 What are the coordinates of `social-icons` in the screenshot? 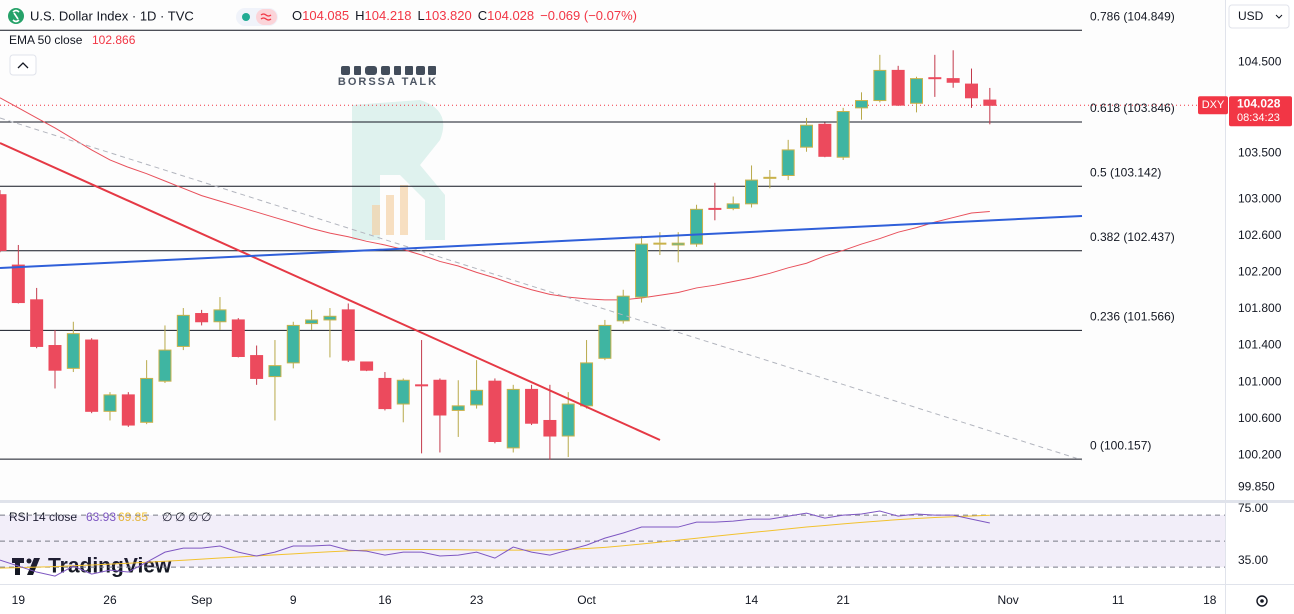 It's located at (388, 70).